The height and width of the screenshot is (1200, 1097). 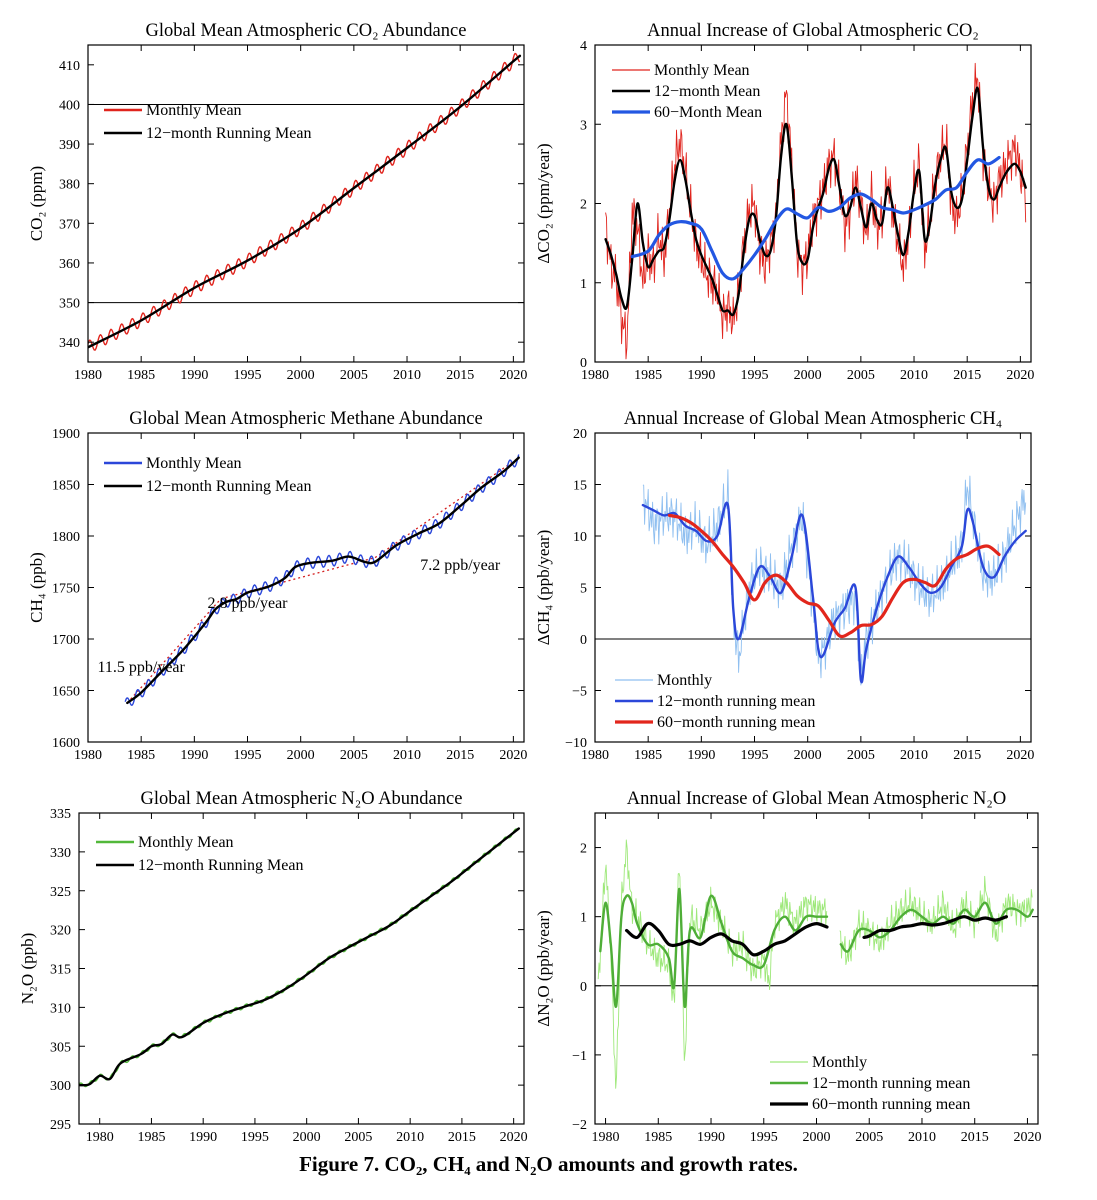 I want to click on y-tick-label: 320, so click(x=60, y=931).